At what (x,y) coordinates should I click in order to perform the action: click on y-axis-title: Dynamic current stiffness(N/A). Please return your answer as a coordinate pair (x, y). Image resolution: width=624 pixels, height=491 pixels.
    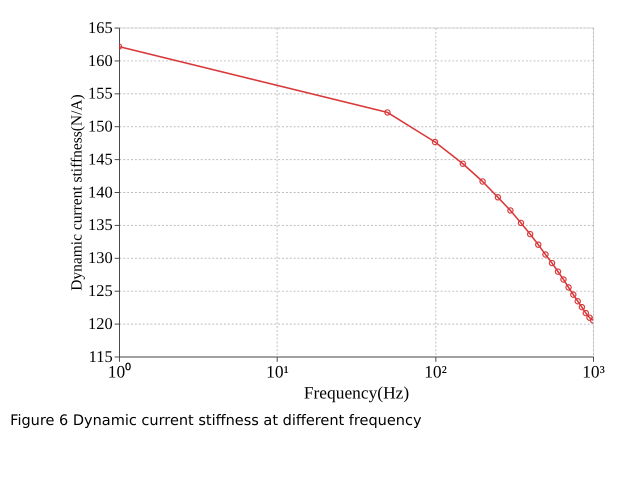
    Looking at the image, I should click on (77, 192).